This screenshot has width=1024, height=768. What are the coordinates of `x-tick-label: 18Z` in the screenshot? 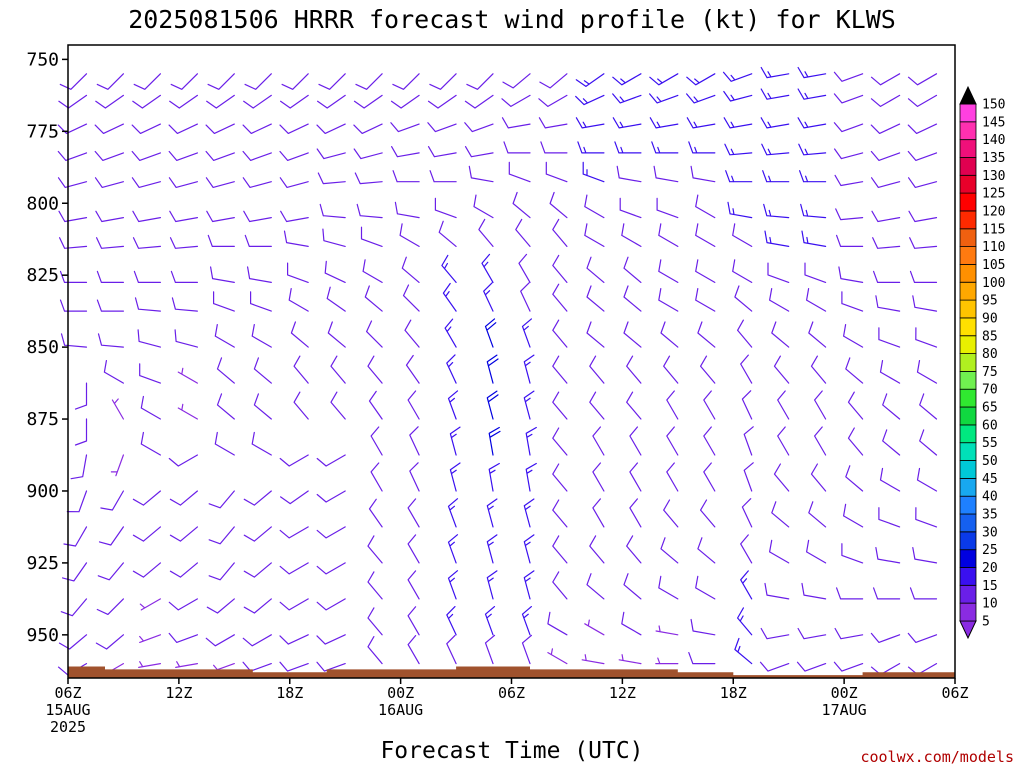 It's located at (733, 693).